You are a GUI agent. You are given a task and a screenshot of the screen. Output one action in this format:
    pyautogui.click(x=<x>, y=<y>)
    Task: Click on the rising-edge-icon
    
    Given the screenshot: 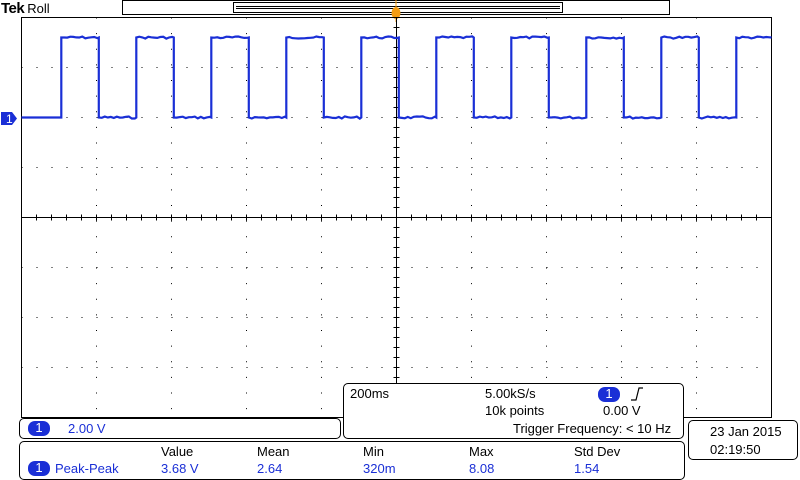 What is the action you would take?
    pyautogui.click(x=637, y=394)
    